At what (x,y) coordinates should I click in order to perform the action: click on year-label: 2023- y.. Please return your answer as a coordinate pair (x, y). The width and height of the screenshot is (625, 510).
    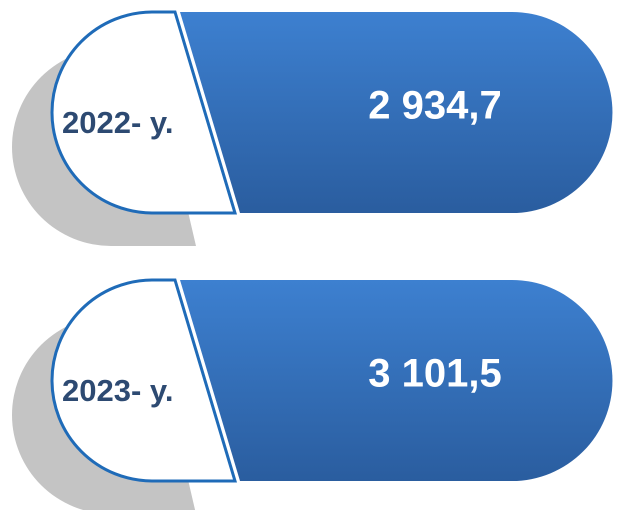
    Looking at the image, I should click on (117, 390).